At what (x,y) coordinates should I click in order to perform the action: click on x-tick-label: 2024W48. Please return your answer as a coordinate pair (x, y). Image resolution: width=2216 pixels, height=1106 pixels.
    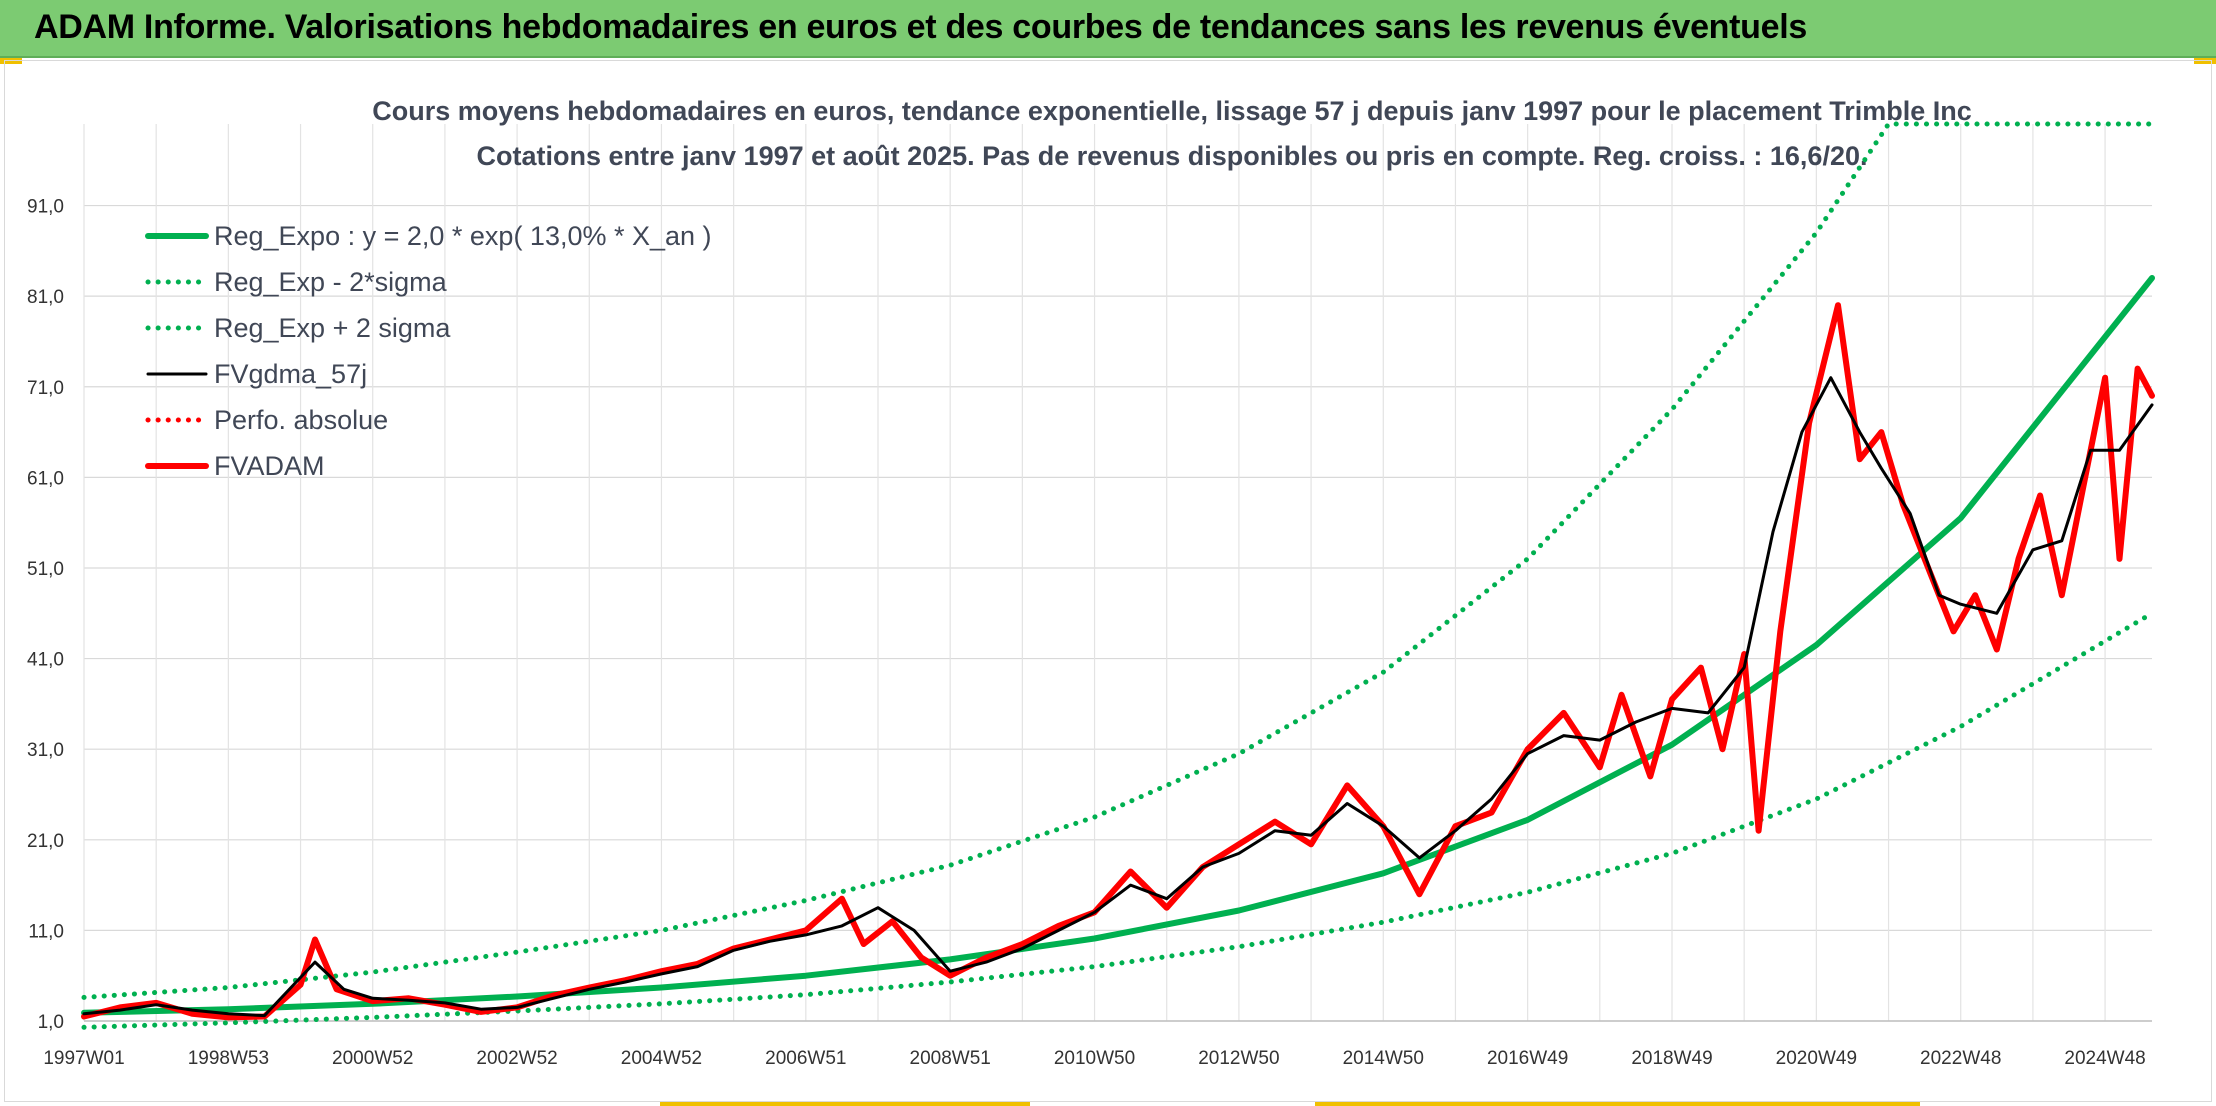
    Looking at the image, I should click on (2104, 1058).